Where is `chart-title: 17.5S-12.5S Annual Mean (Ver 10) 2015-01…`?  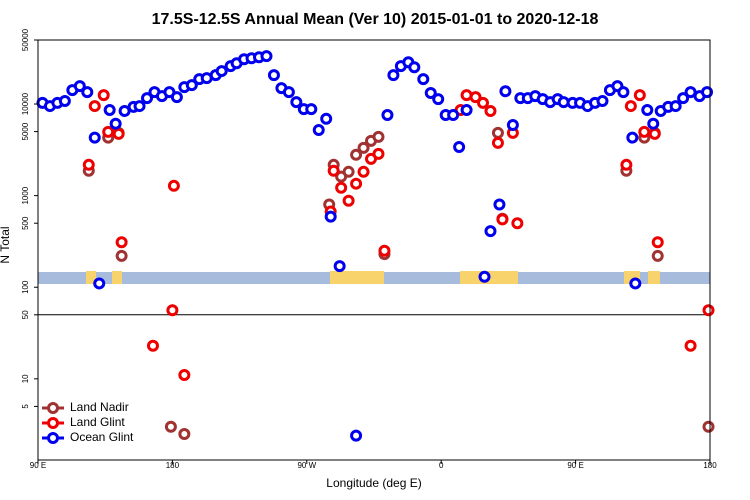 chart-title: 17.5S-12.5S Annual Mean (Ver 10) 2015-01… is located at coordinates (375, 19).